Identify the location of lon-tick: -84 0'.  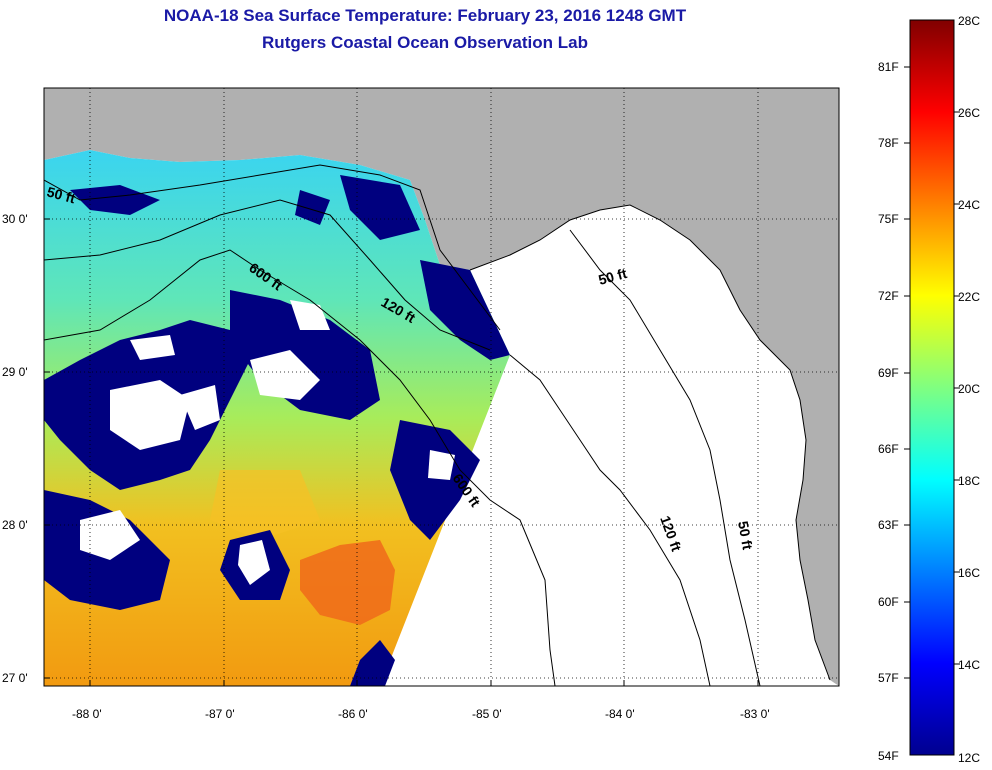
(620, 714).